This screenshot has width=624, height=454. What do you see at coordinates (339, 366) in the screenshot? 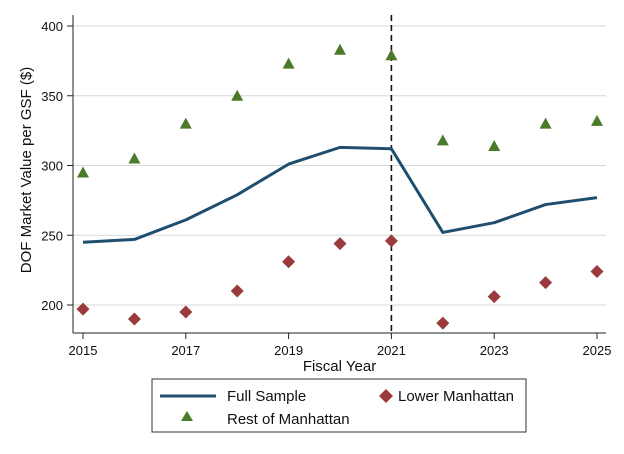
I see `x-axis-label: Fiscal Year` at bounding box center [339, 366].